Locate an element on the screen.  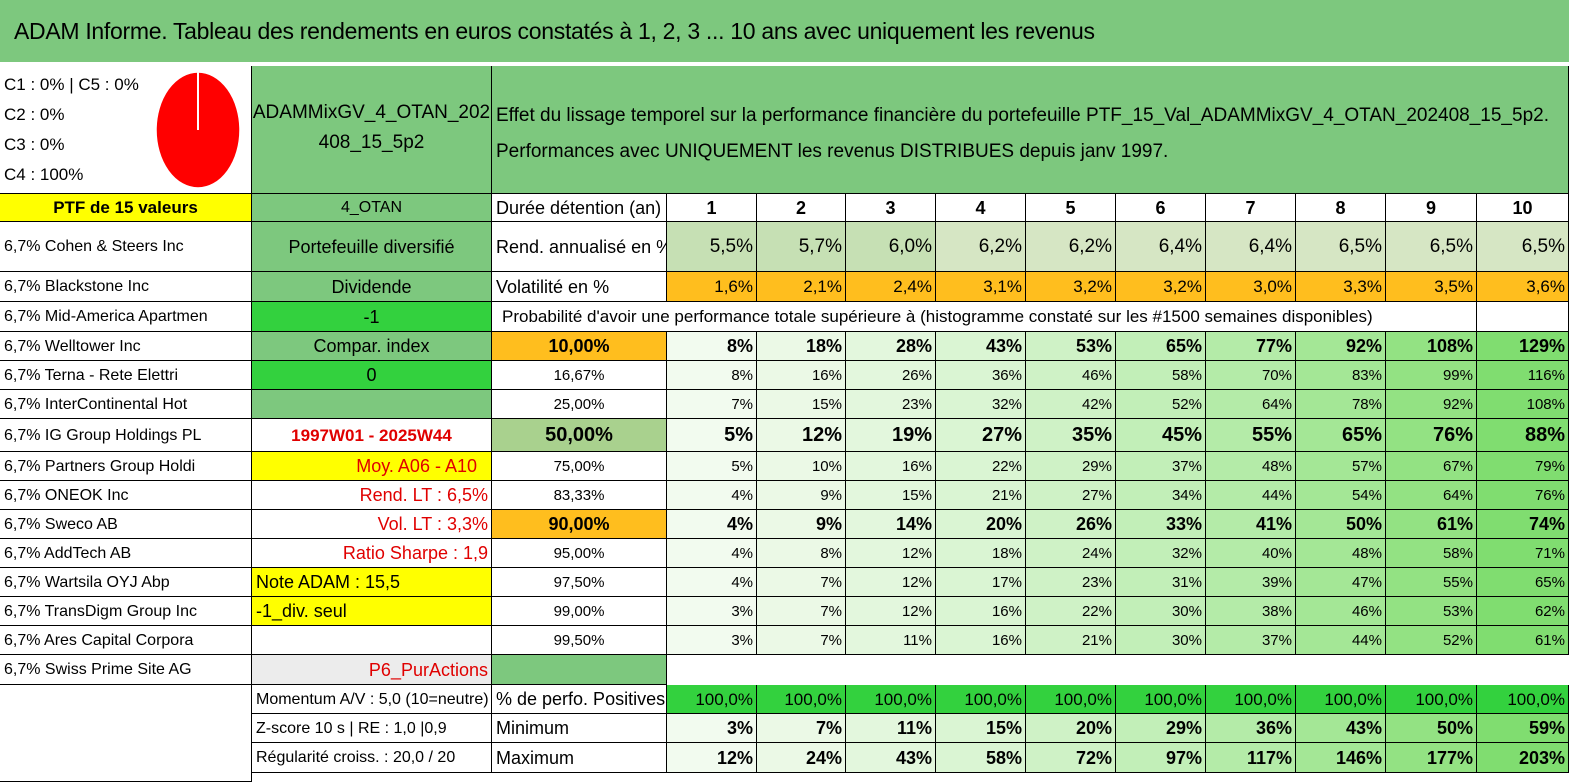
holding-row: 6,7% TransDigm Group Inc is located at coordinates (126, 611).